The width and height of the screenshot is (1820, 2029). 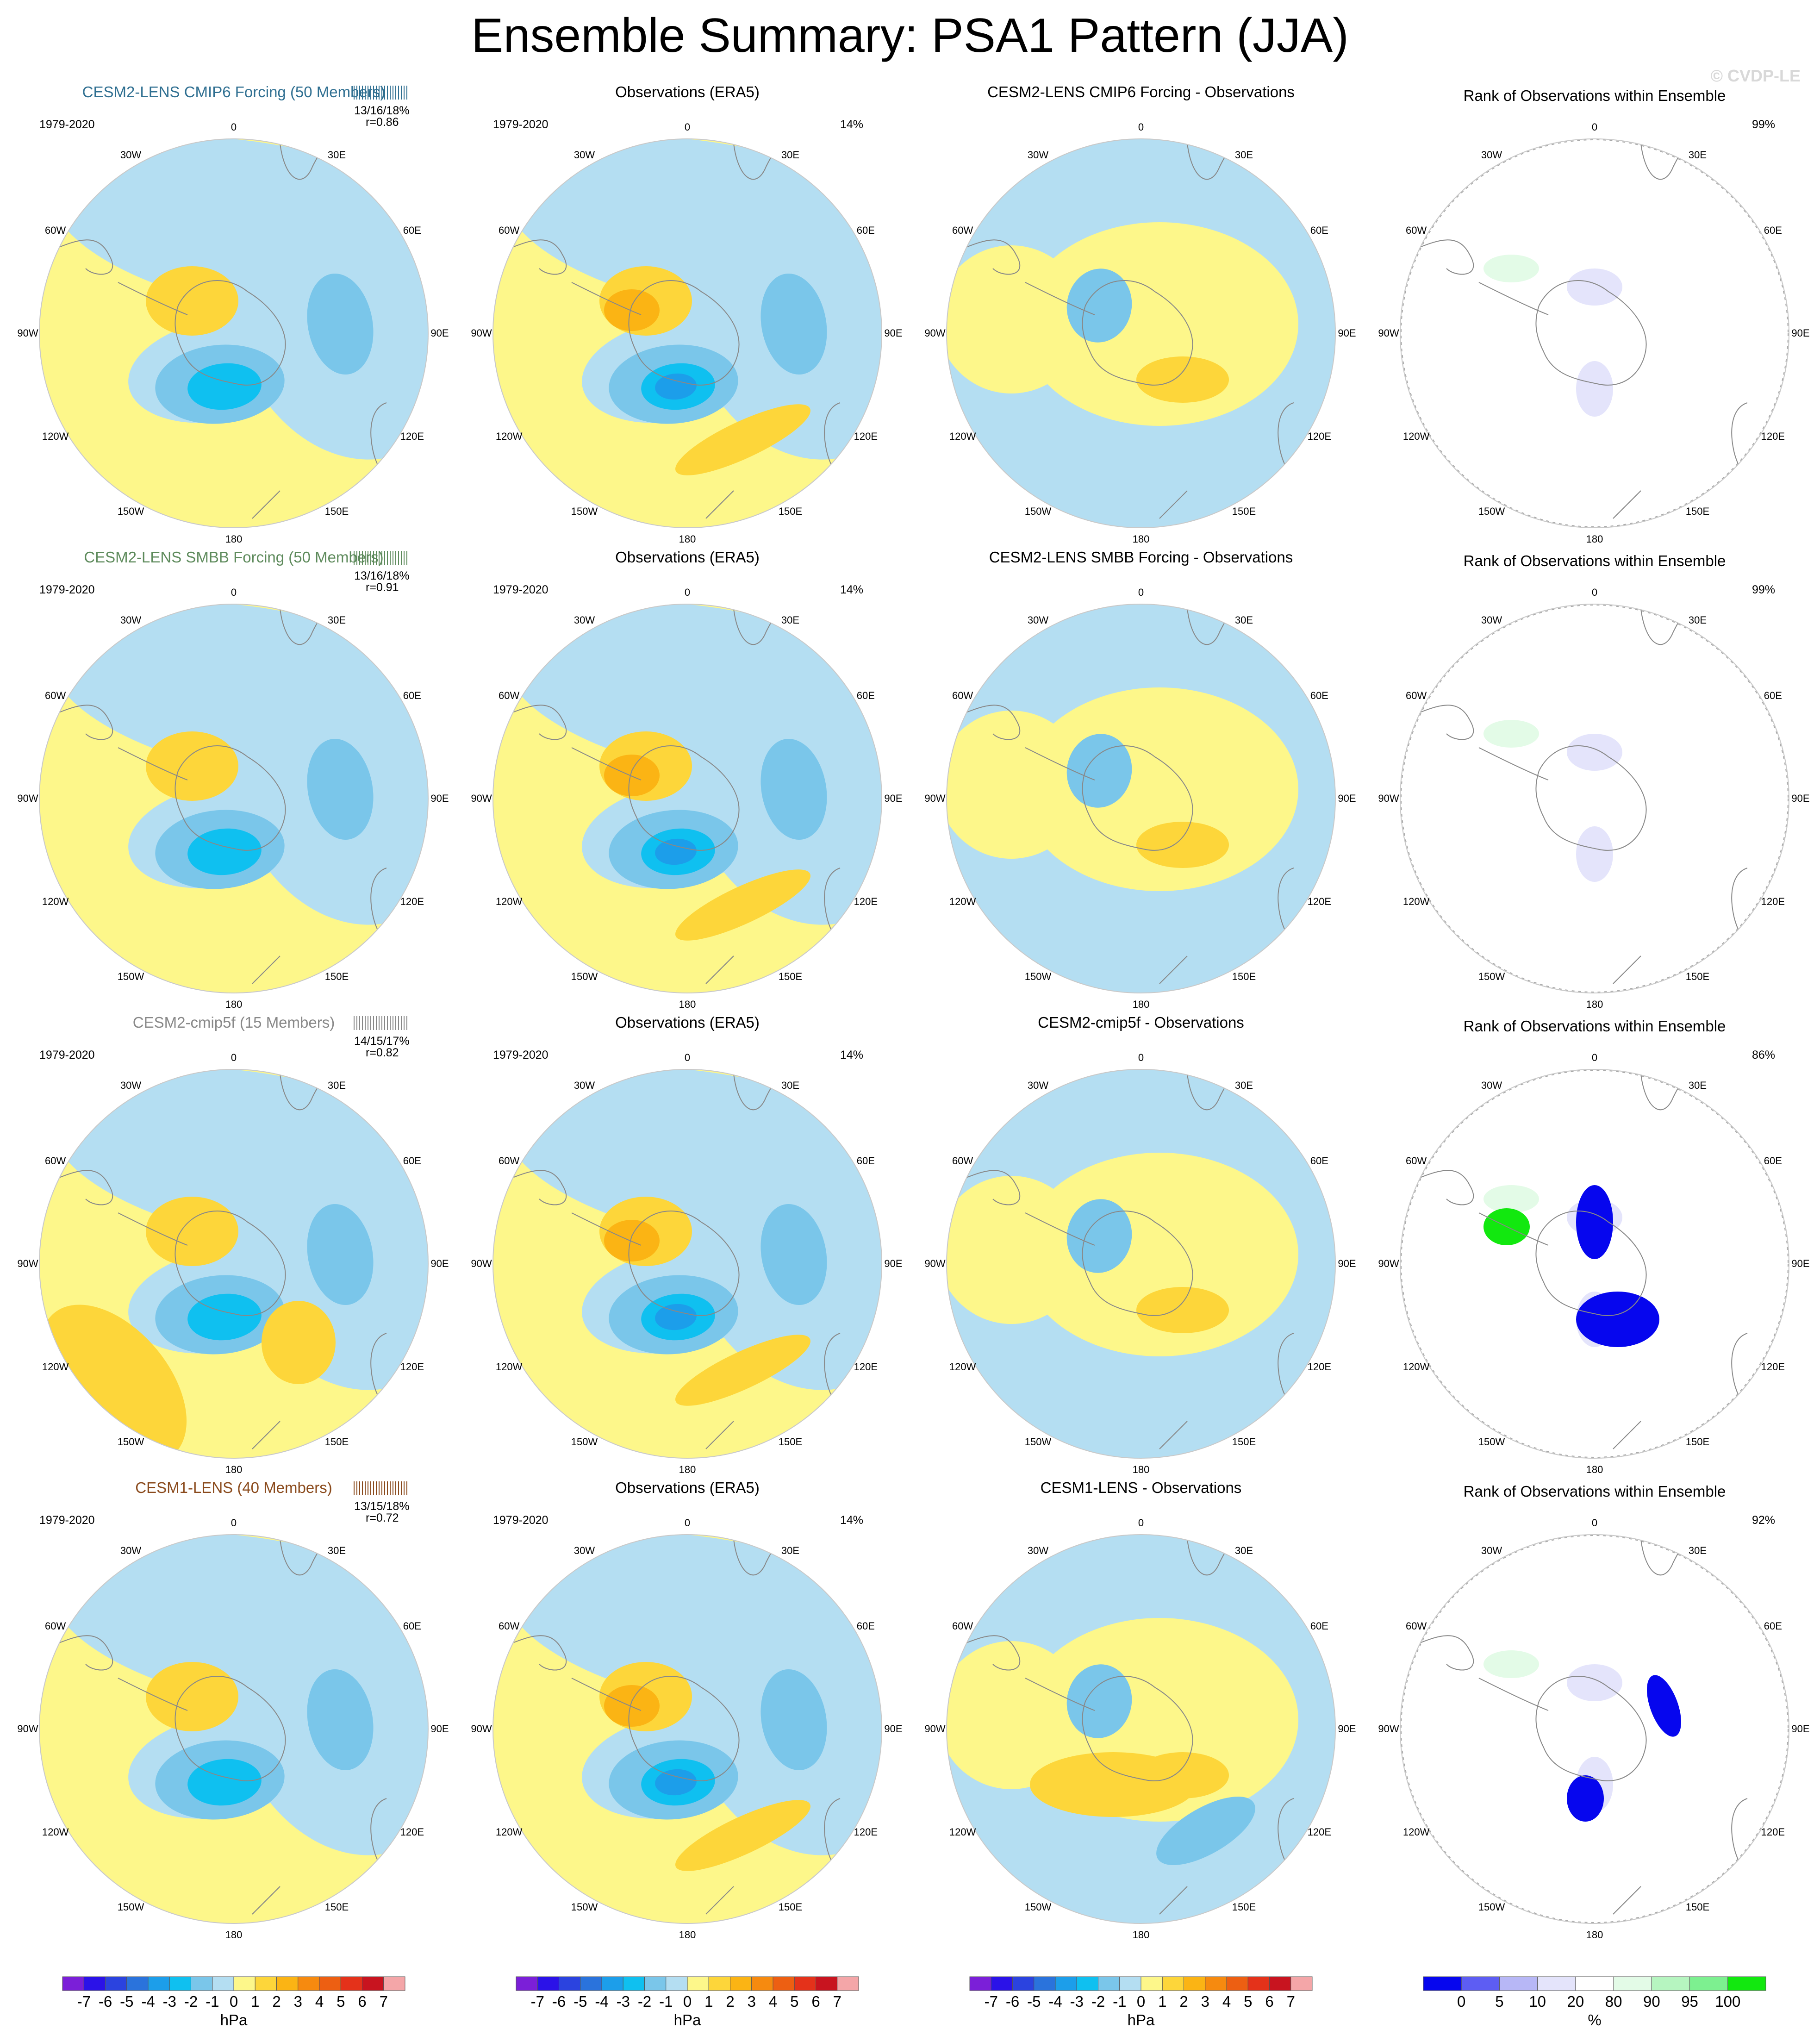 What do you see at coordinates (730, 2002) in the screenshot?
I see `colorbar-tick-label: 2` at bounding box center [730, 2002].